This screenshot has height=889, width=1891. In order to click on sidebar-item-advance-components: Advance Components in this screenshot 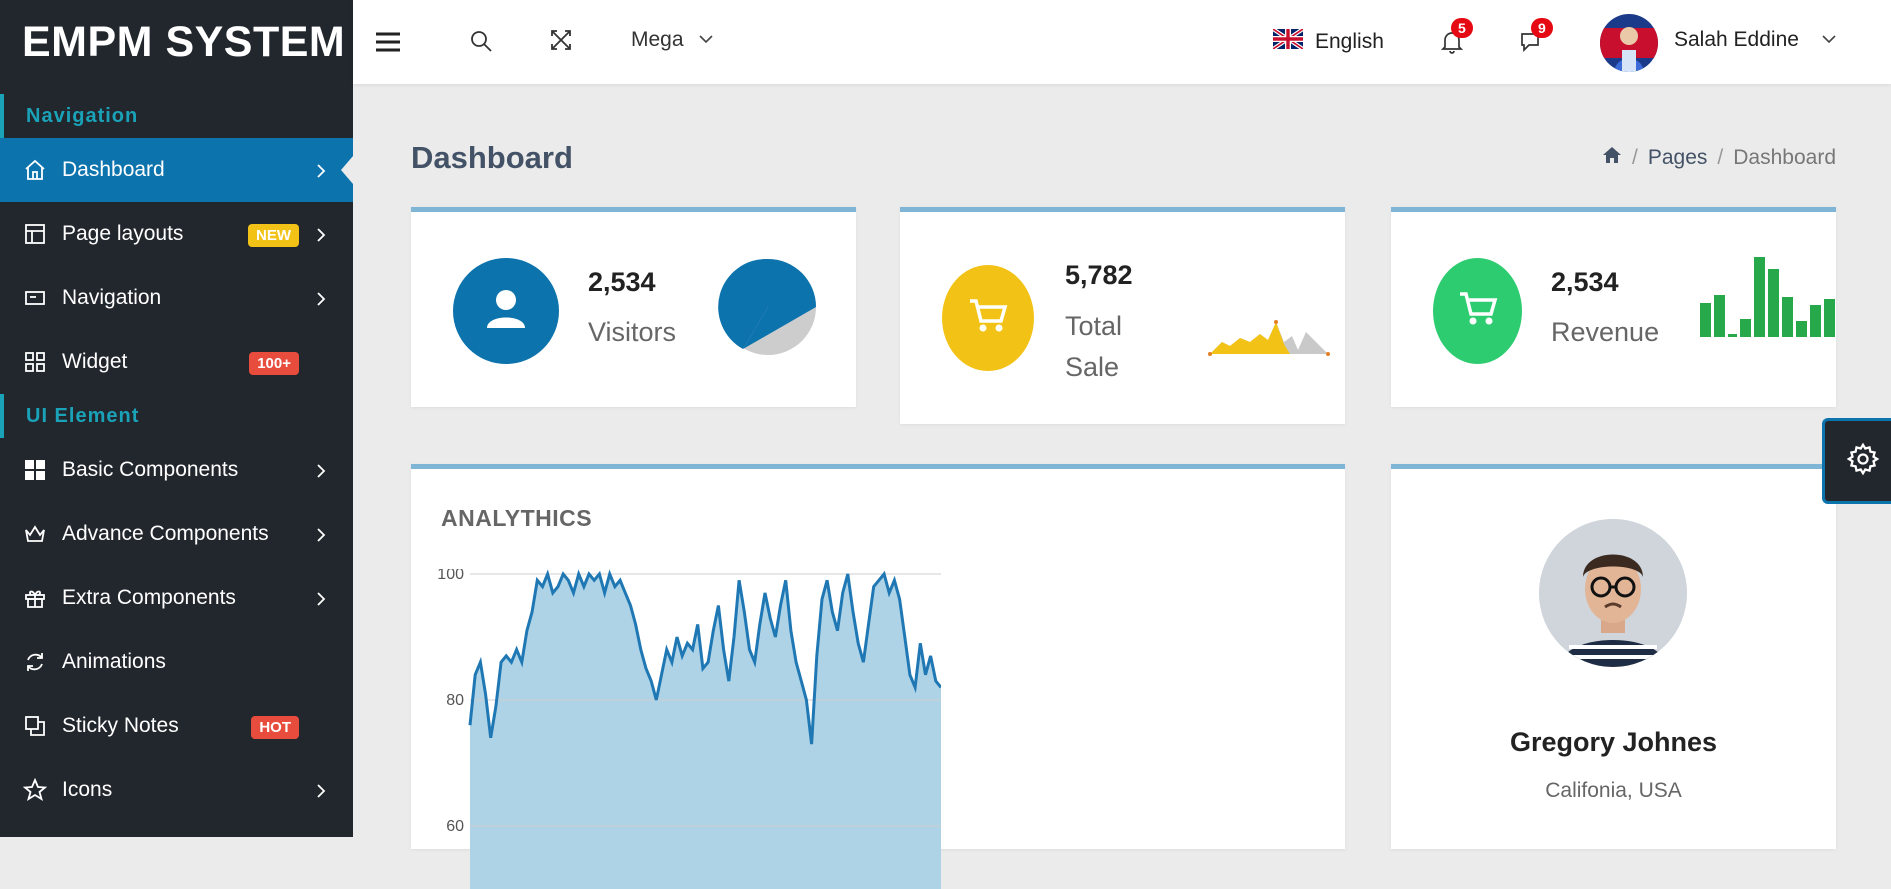, I will do `click(176, 534)`.